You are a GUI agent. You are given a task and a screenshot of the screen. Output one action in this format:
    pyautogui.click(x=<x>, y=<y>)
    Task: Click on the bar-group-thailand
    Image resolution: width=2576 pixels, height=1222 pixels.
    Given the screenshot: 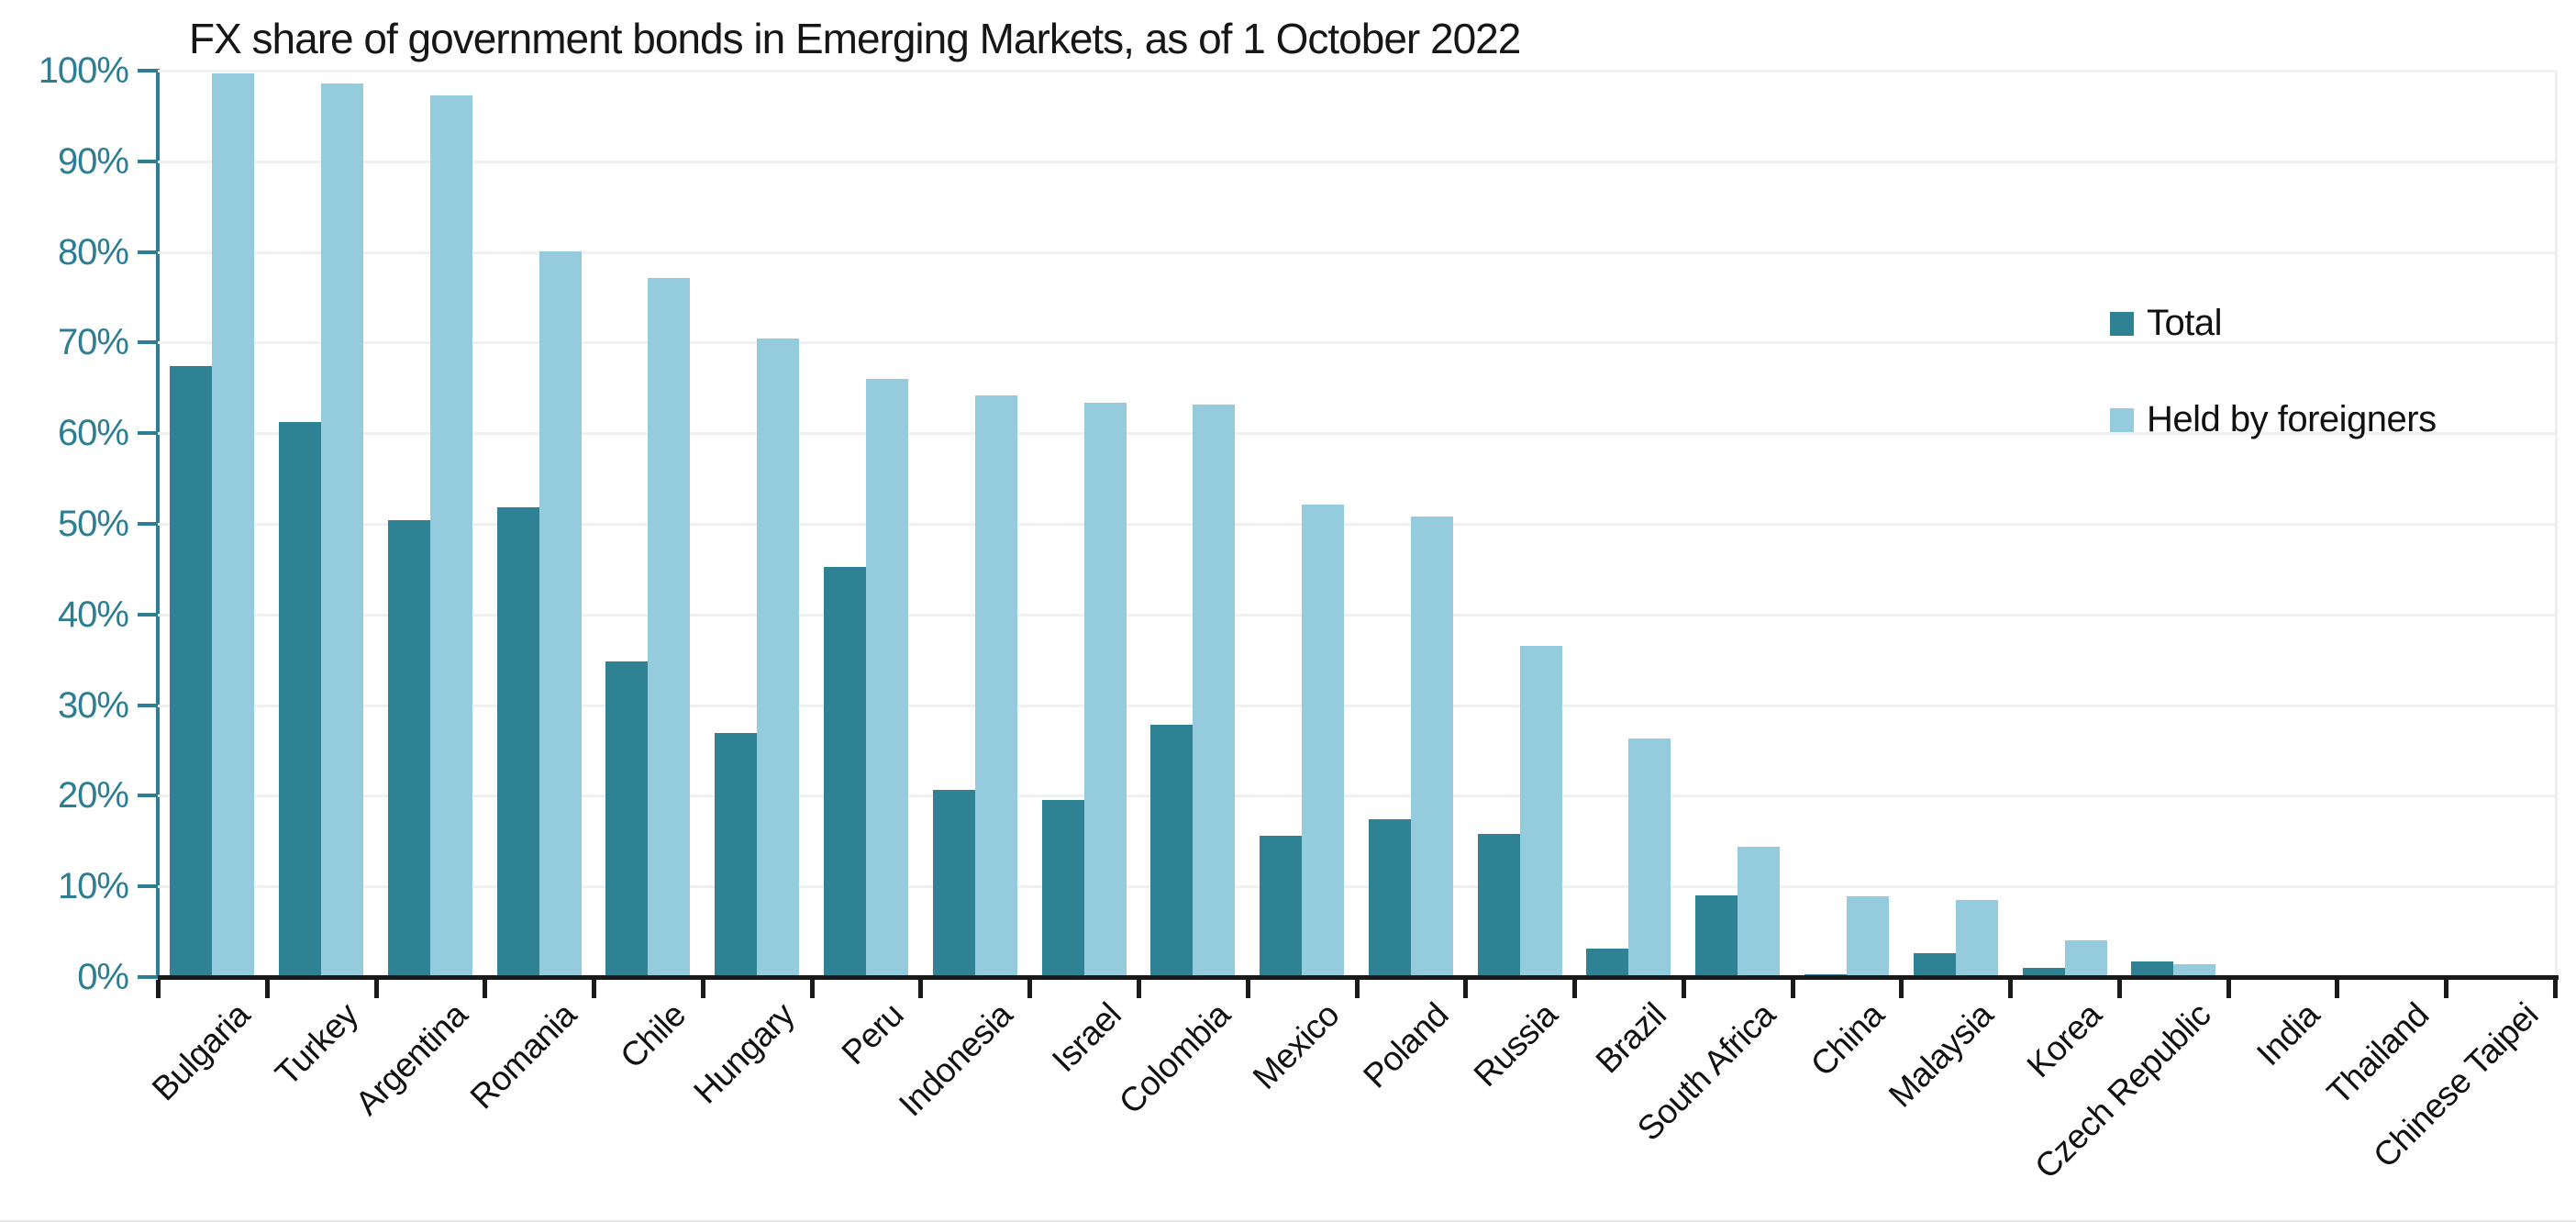 What is the action you would take?
    pyautogui.click(x=2391, y=524)
    